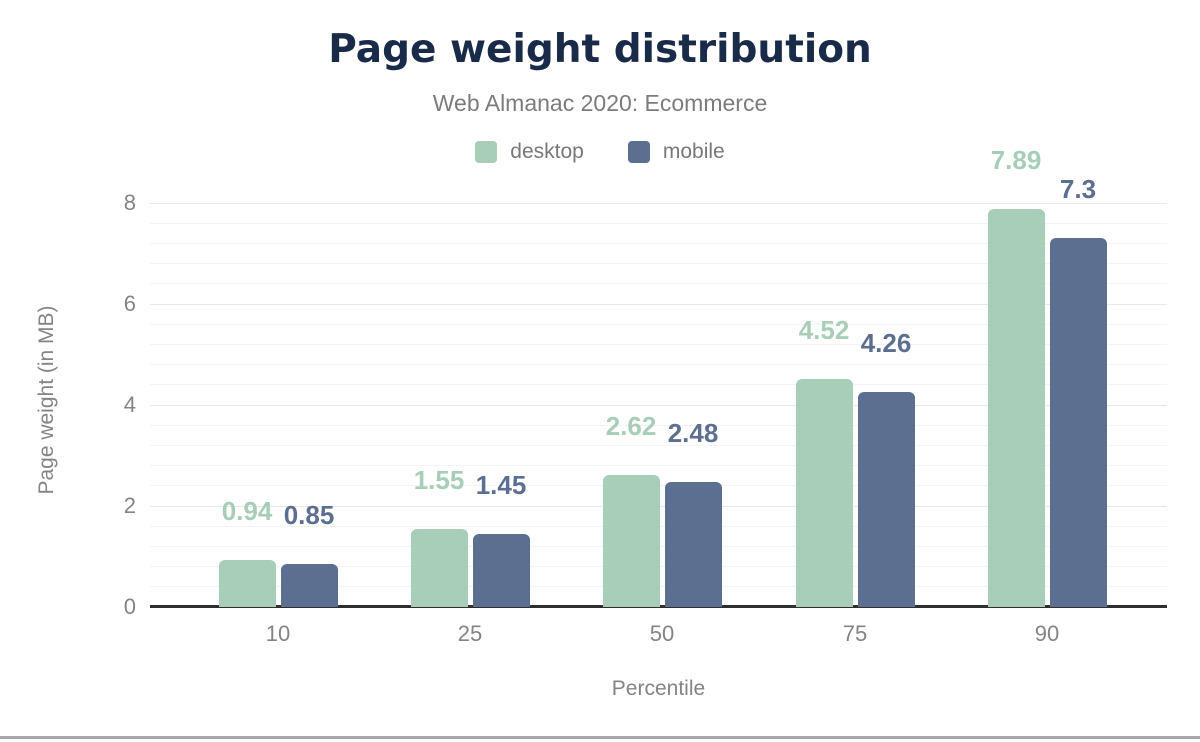 Image resolution: width=1200 pixels, height=742 pixels. I want to click on value-label-desktop-25: 1.55, so click(439, 479).